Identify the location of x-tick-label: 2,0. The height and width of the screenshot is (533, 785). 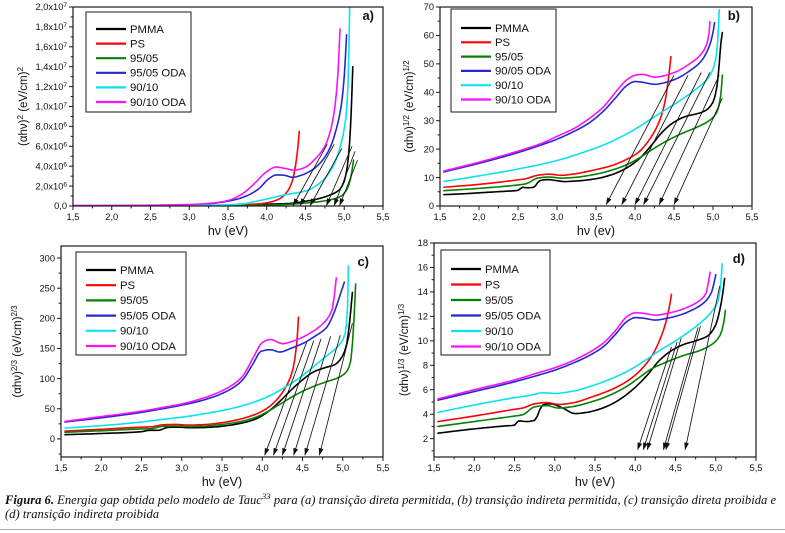
(479, 217).